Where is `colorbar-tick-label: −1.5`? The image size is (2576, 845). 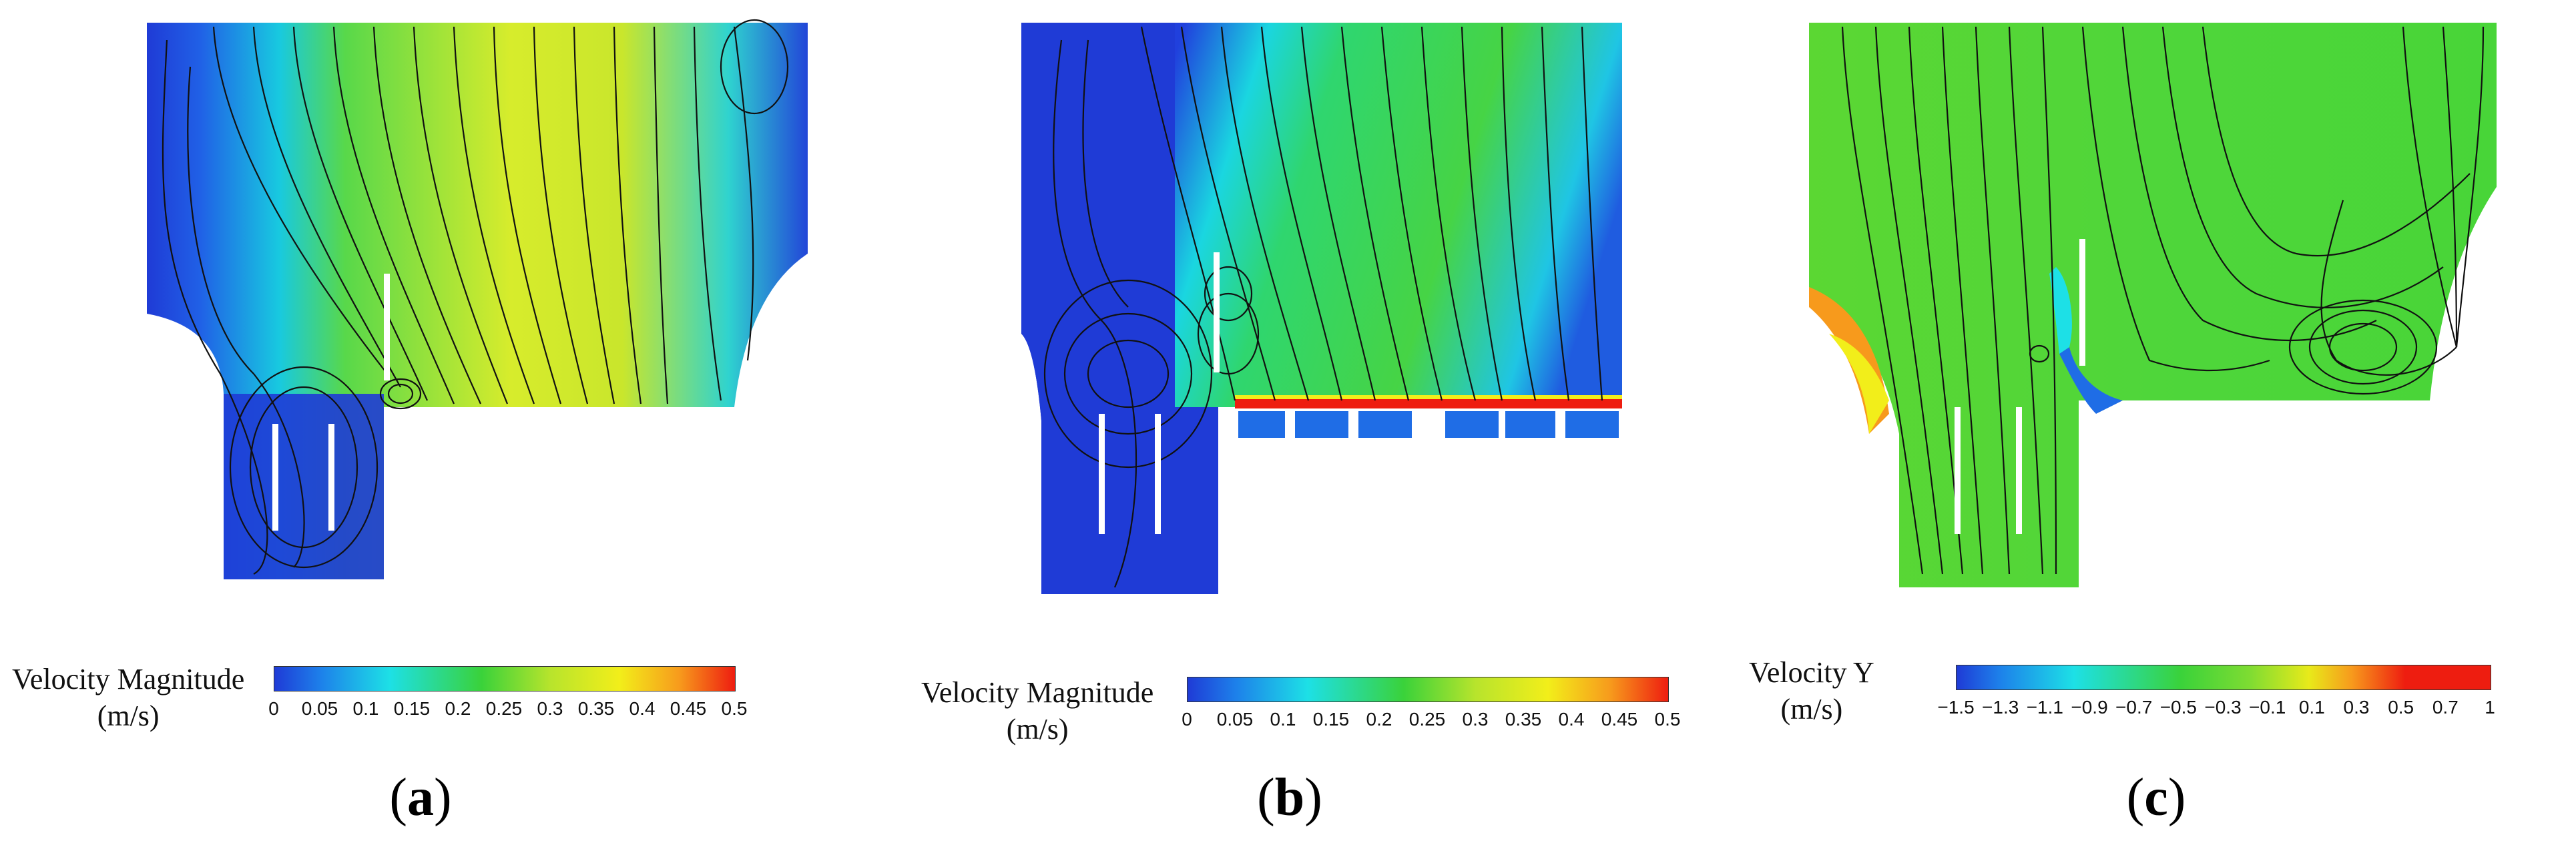 colorbar-tick-label: −1.5 is located at coordinates (1956, 707).